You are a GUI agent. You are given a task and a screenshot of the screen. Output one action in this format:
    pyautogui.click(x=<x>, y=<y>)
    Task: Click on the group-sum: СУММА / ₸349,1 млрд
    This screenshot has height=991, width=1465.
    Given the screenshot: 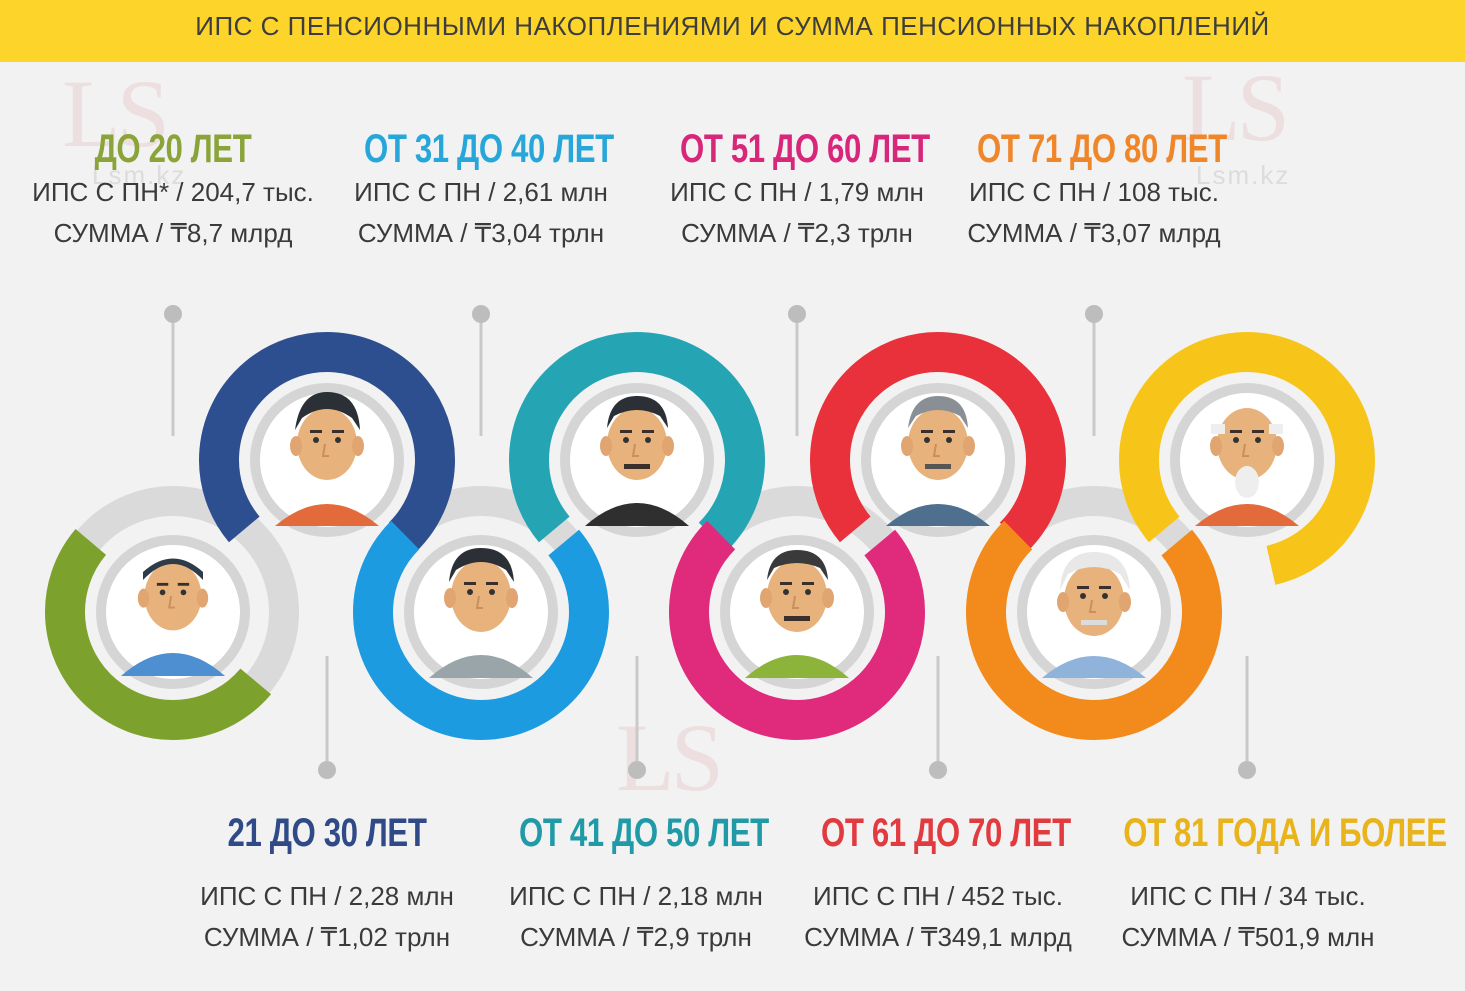 What is the action you would take?
    pyautogui.click(x=938, y=937)
    